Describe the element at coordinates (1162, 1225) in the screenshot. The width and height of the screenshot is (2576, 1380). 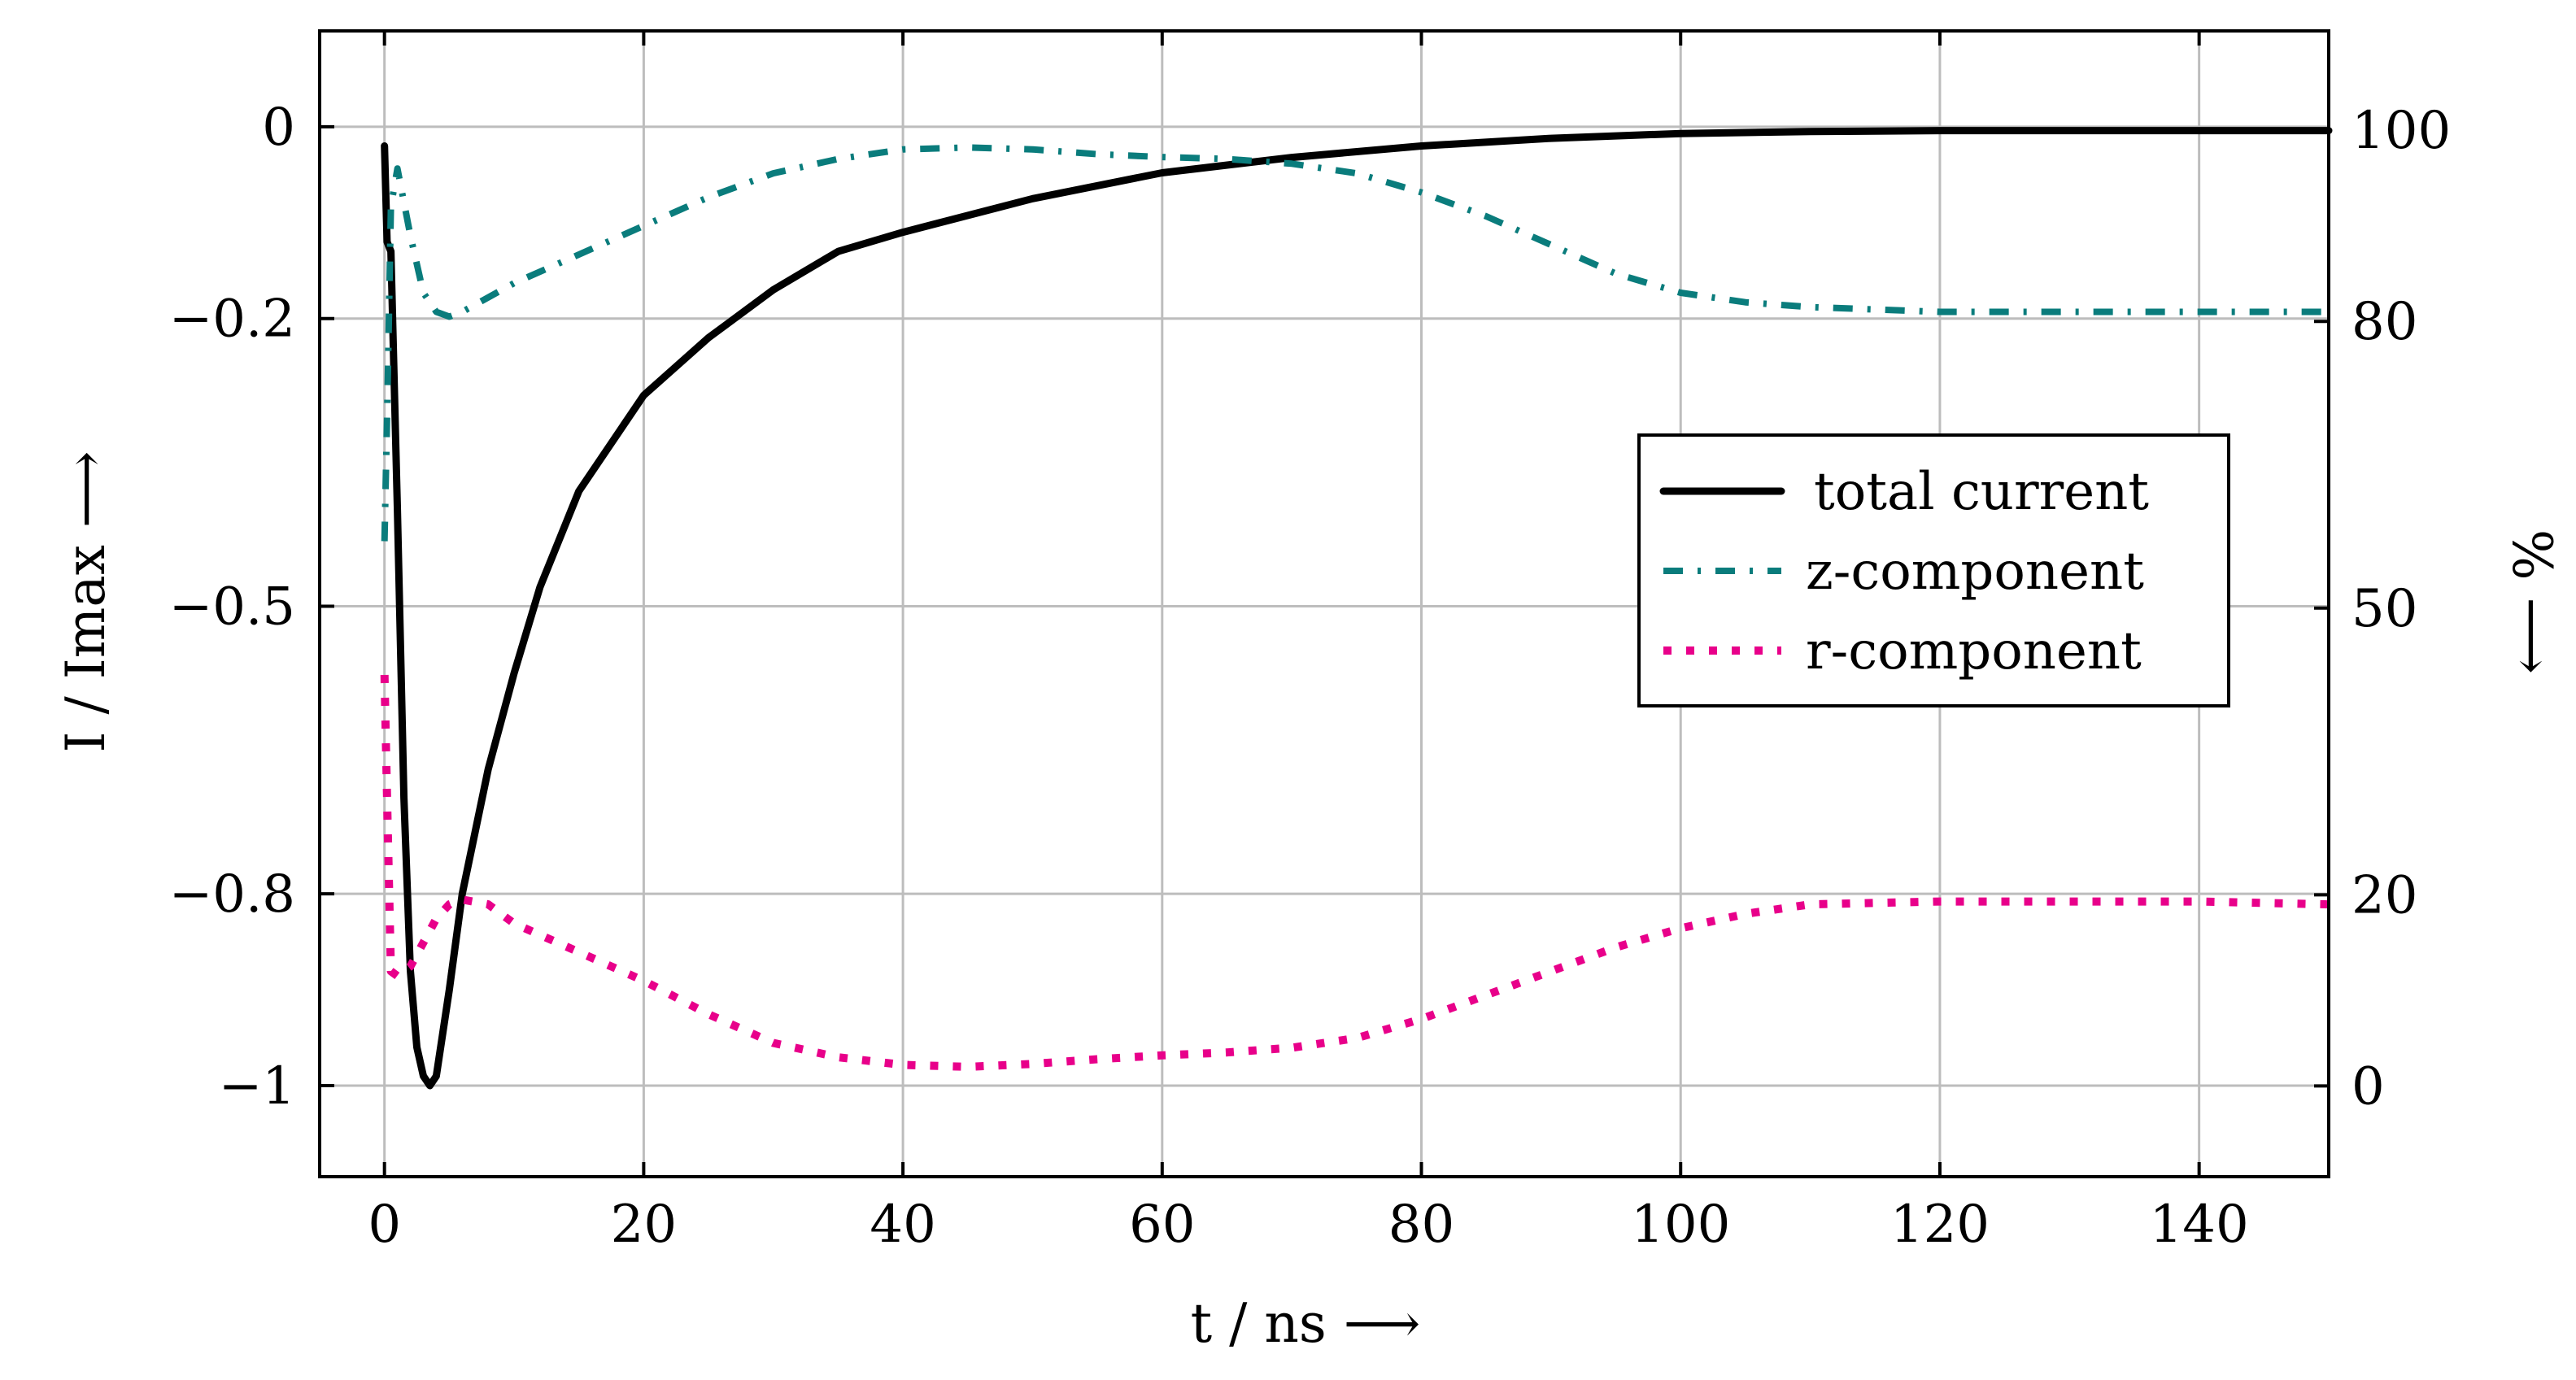
I see `x-tick-label: 60` at that location.